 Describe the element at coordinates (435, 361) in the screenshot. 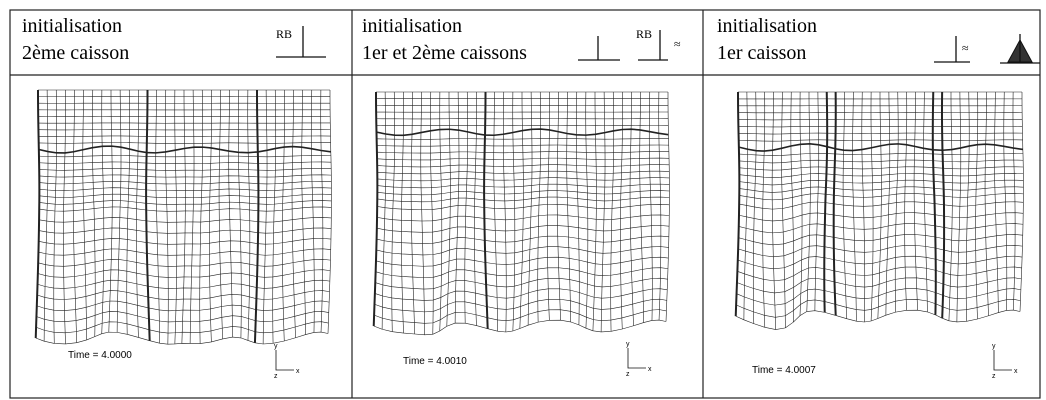

I see `time-label: Time = 4.0010` at that location.